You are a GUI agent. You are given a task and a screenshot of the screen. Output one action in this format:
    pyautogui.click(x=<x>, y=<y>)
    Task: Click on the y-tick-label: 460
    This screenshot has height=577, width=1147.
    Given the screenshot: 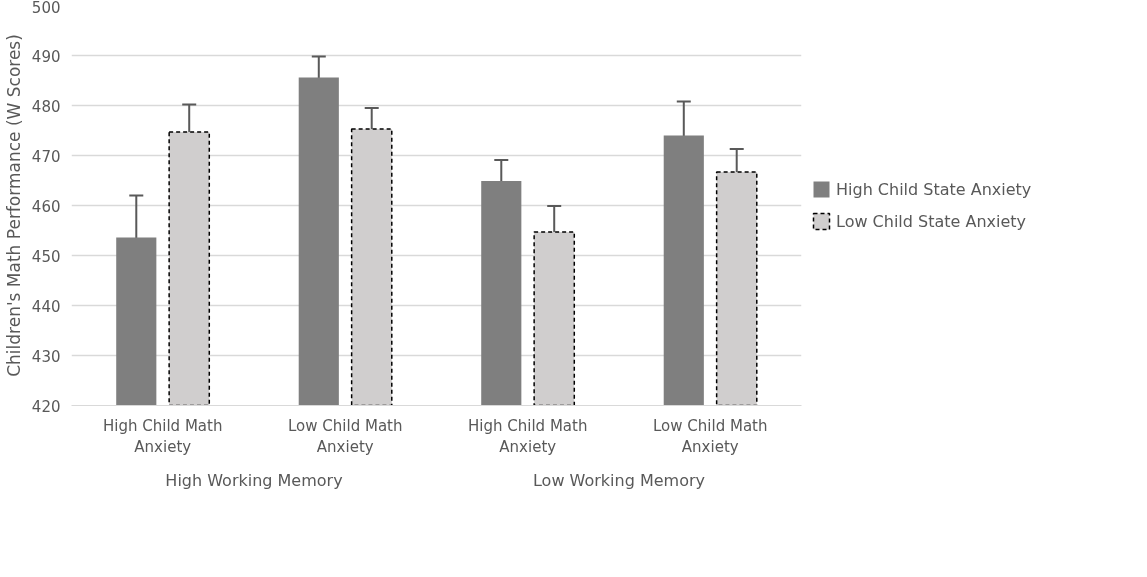 What is the action you would take?
    pyautogui.click(x=46, y=206)
    